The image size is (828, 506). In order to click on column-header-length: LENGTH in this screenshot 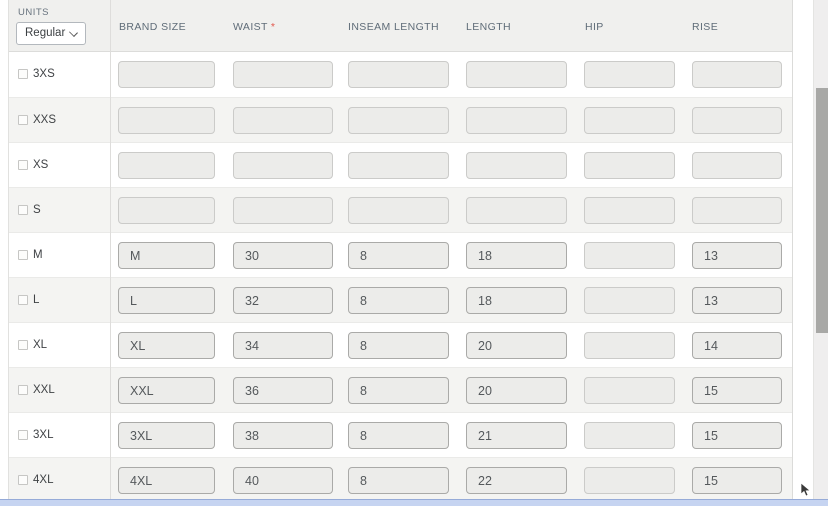, I will do `click(488, 27)`.